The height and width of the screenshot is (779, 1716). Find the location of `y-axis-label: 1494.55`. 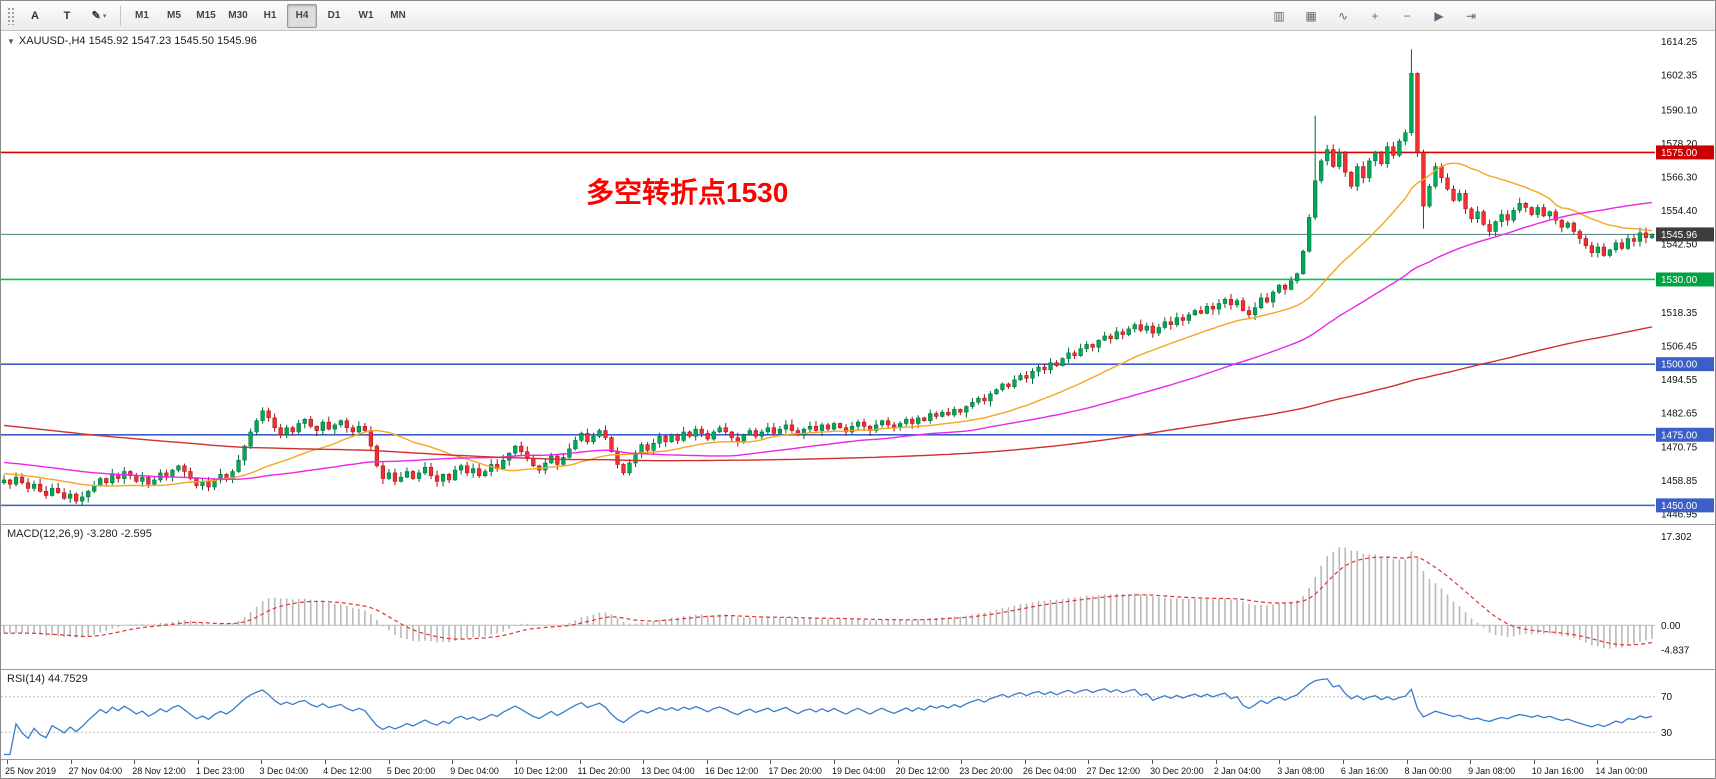

y-axis-label: 1494.55 is located at coordinates (1679, 380).